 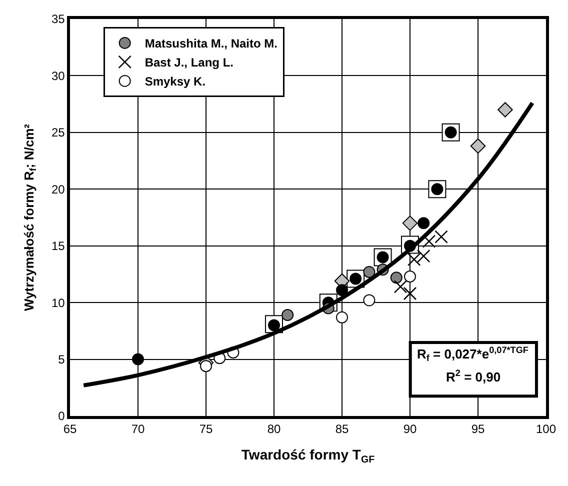 I want to click on legend-label: Bast J., Lang L., so click(x=189, y=63).